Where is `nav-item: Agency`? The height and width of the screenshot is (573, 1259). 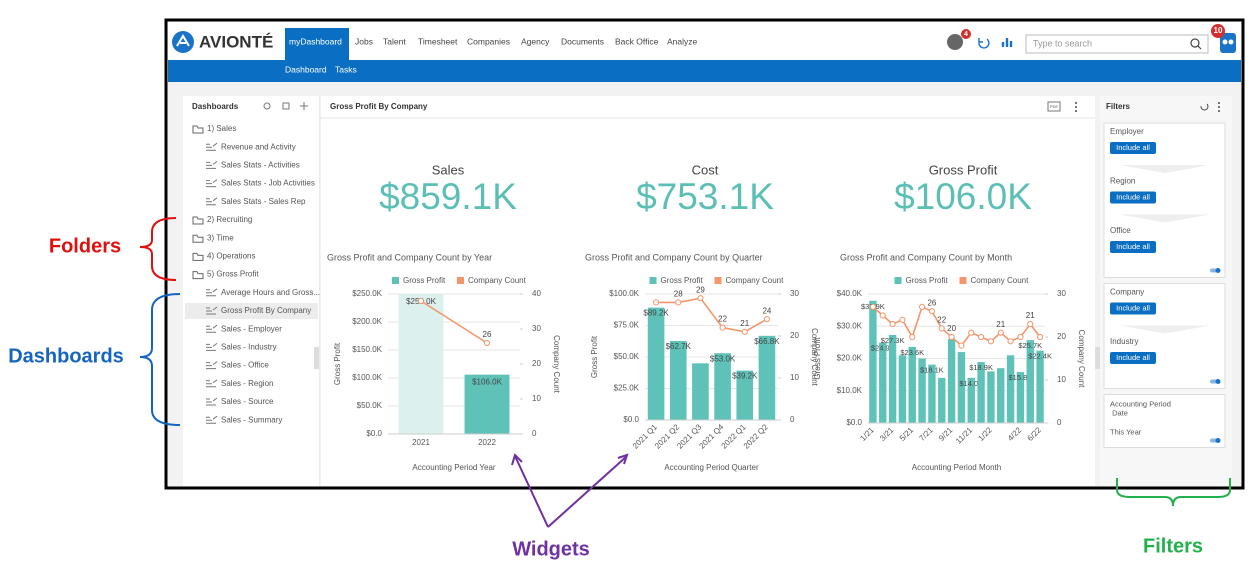 nav-item: Agency is located at coordinates (535, 41).